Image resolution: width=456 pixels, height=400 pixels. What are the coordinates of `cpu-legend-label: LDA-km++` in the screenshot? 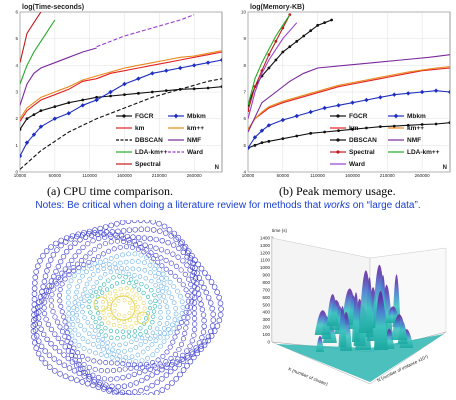 It's located at (151, 152).